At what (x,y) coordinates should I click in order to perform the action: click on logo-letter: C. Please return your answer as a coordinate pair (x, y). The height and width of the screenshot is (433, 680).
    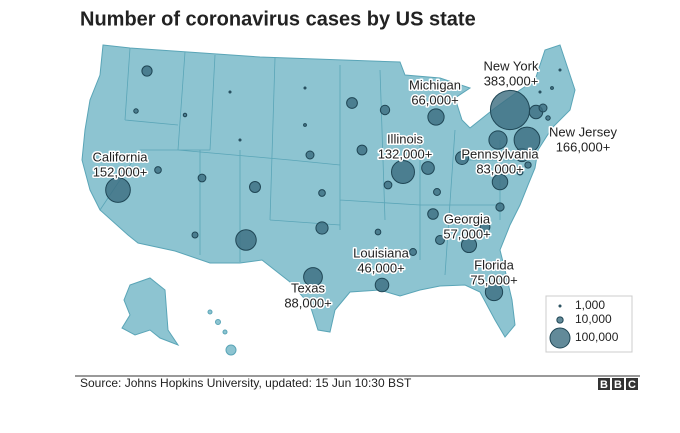
    Looking at the image, I should click on (632, 385).